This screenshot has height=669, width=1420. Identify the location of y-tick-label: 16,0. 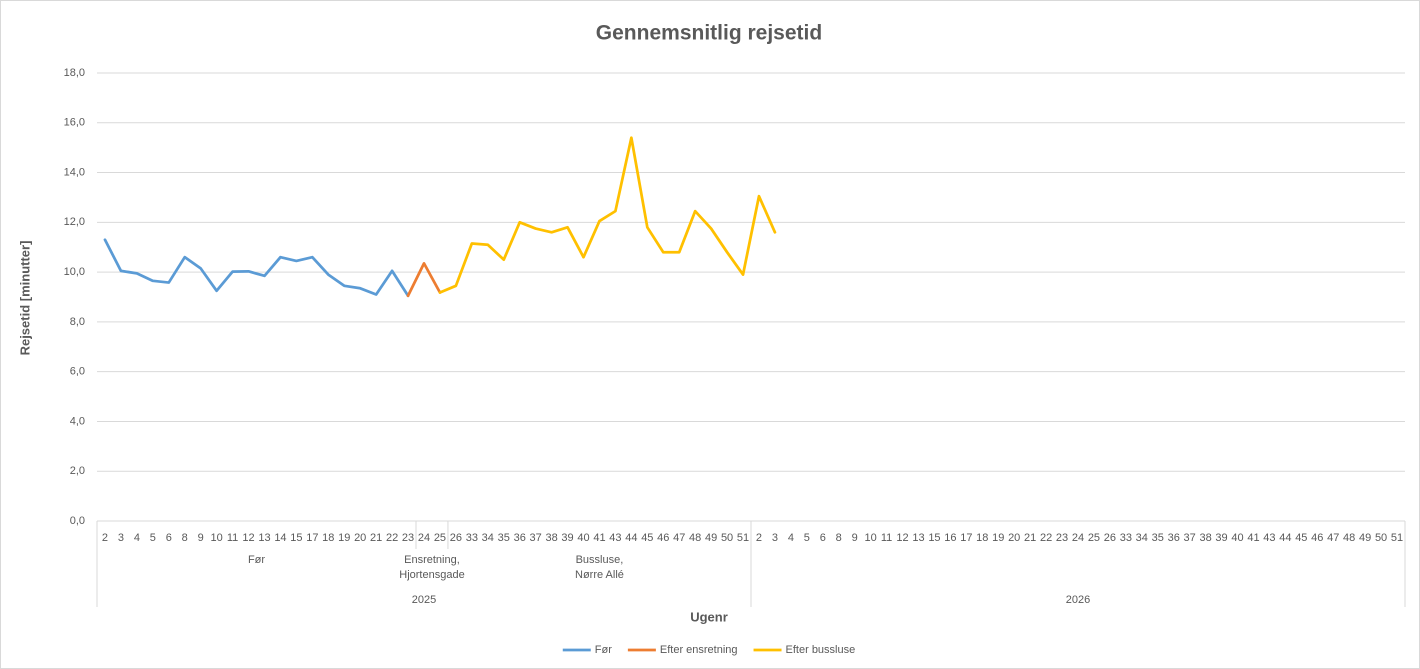
(74, 123).